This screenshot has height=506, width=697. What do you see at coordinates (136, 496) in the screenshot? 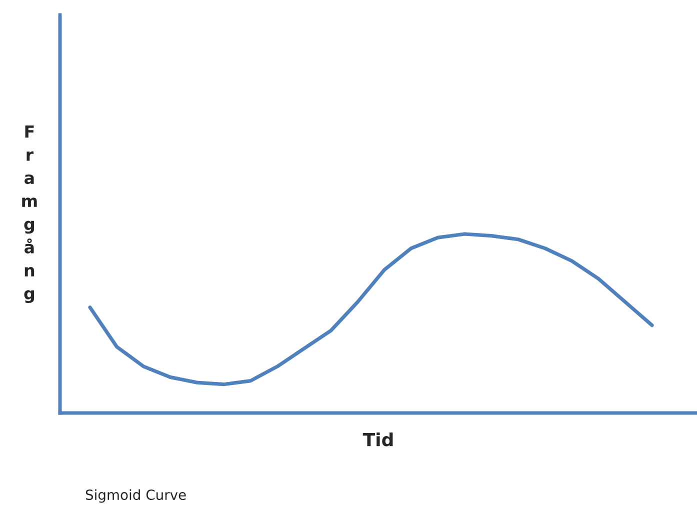
I see `text: Sigmoid Curve` at bounding box center [136, 496].